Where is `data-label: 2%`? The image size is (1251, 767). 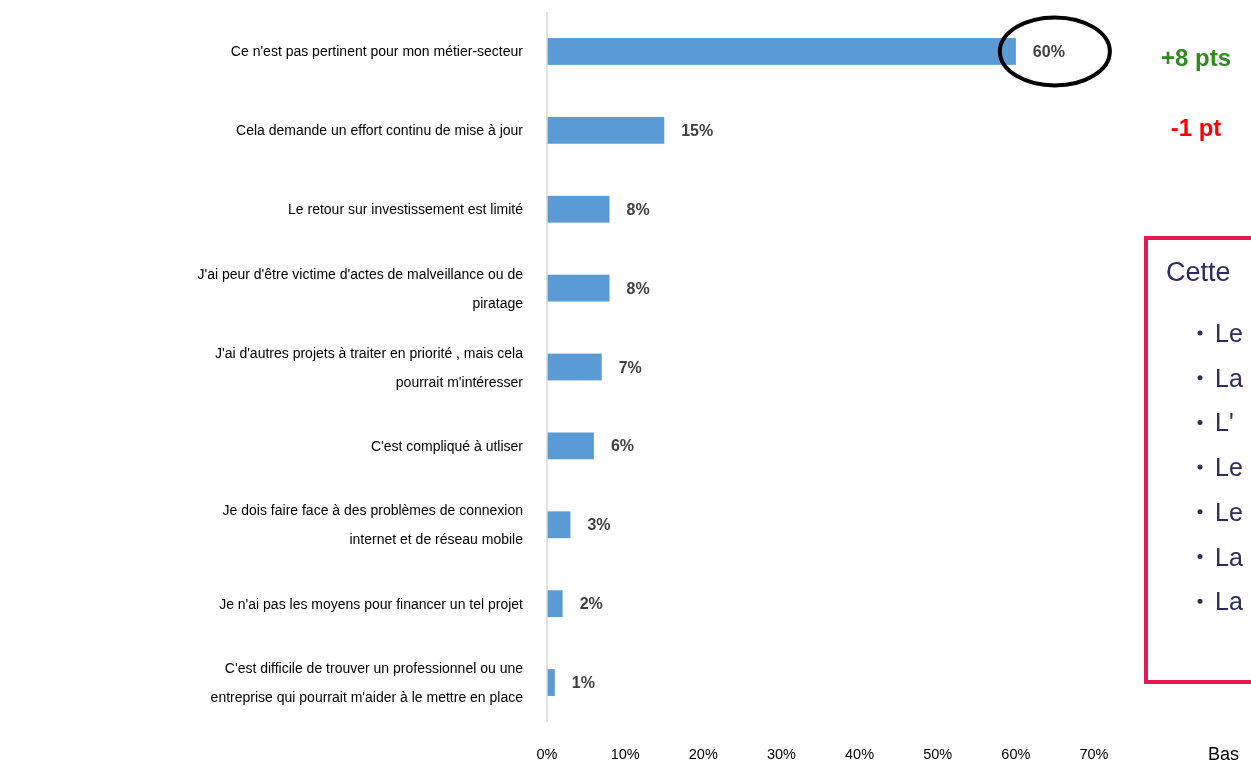
data-label: 2% is located at coordinates (591, 604).